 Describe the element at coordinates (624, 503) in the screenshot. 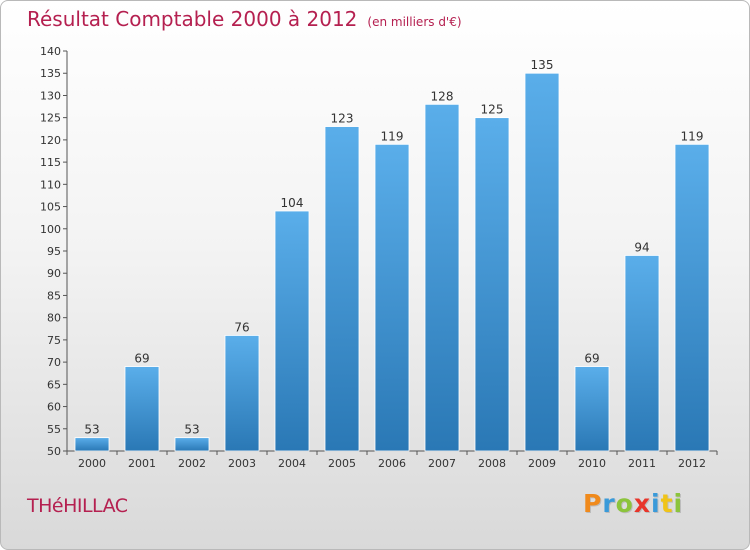

I see `logo-letter: o` at that location.